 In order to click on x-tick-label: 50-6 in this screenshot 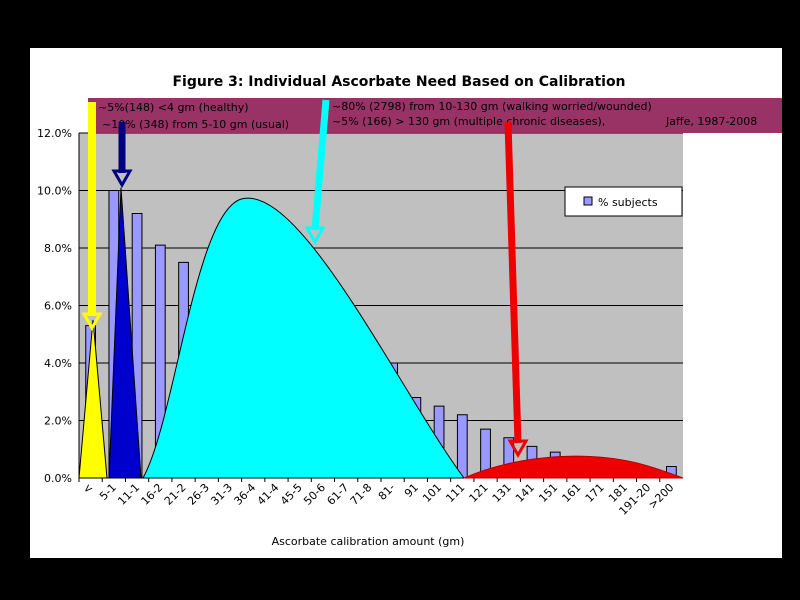, I will do `click(314, 494)`.